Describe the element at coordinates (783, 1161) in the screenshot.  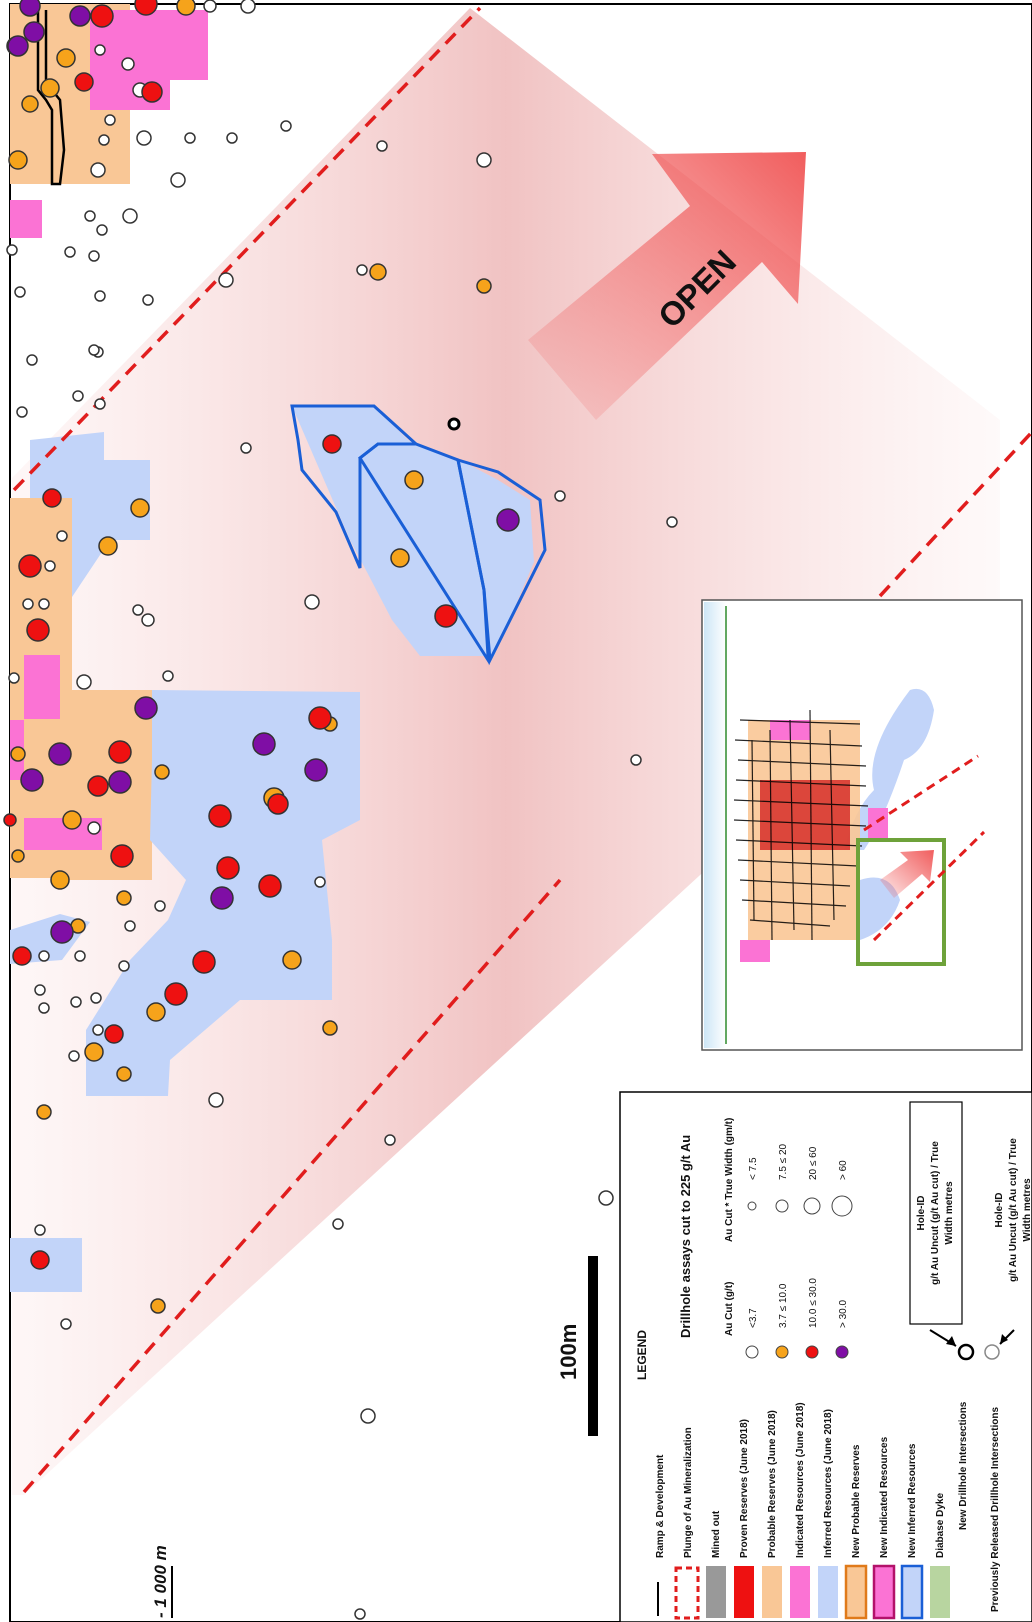
I see `legend-width-class-2: 7.5 ≤ 20` at that location.